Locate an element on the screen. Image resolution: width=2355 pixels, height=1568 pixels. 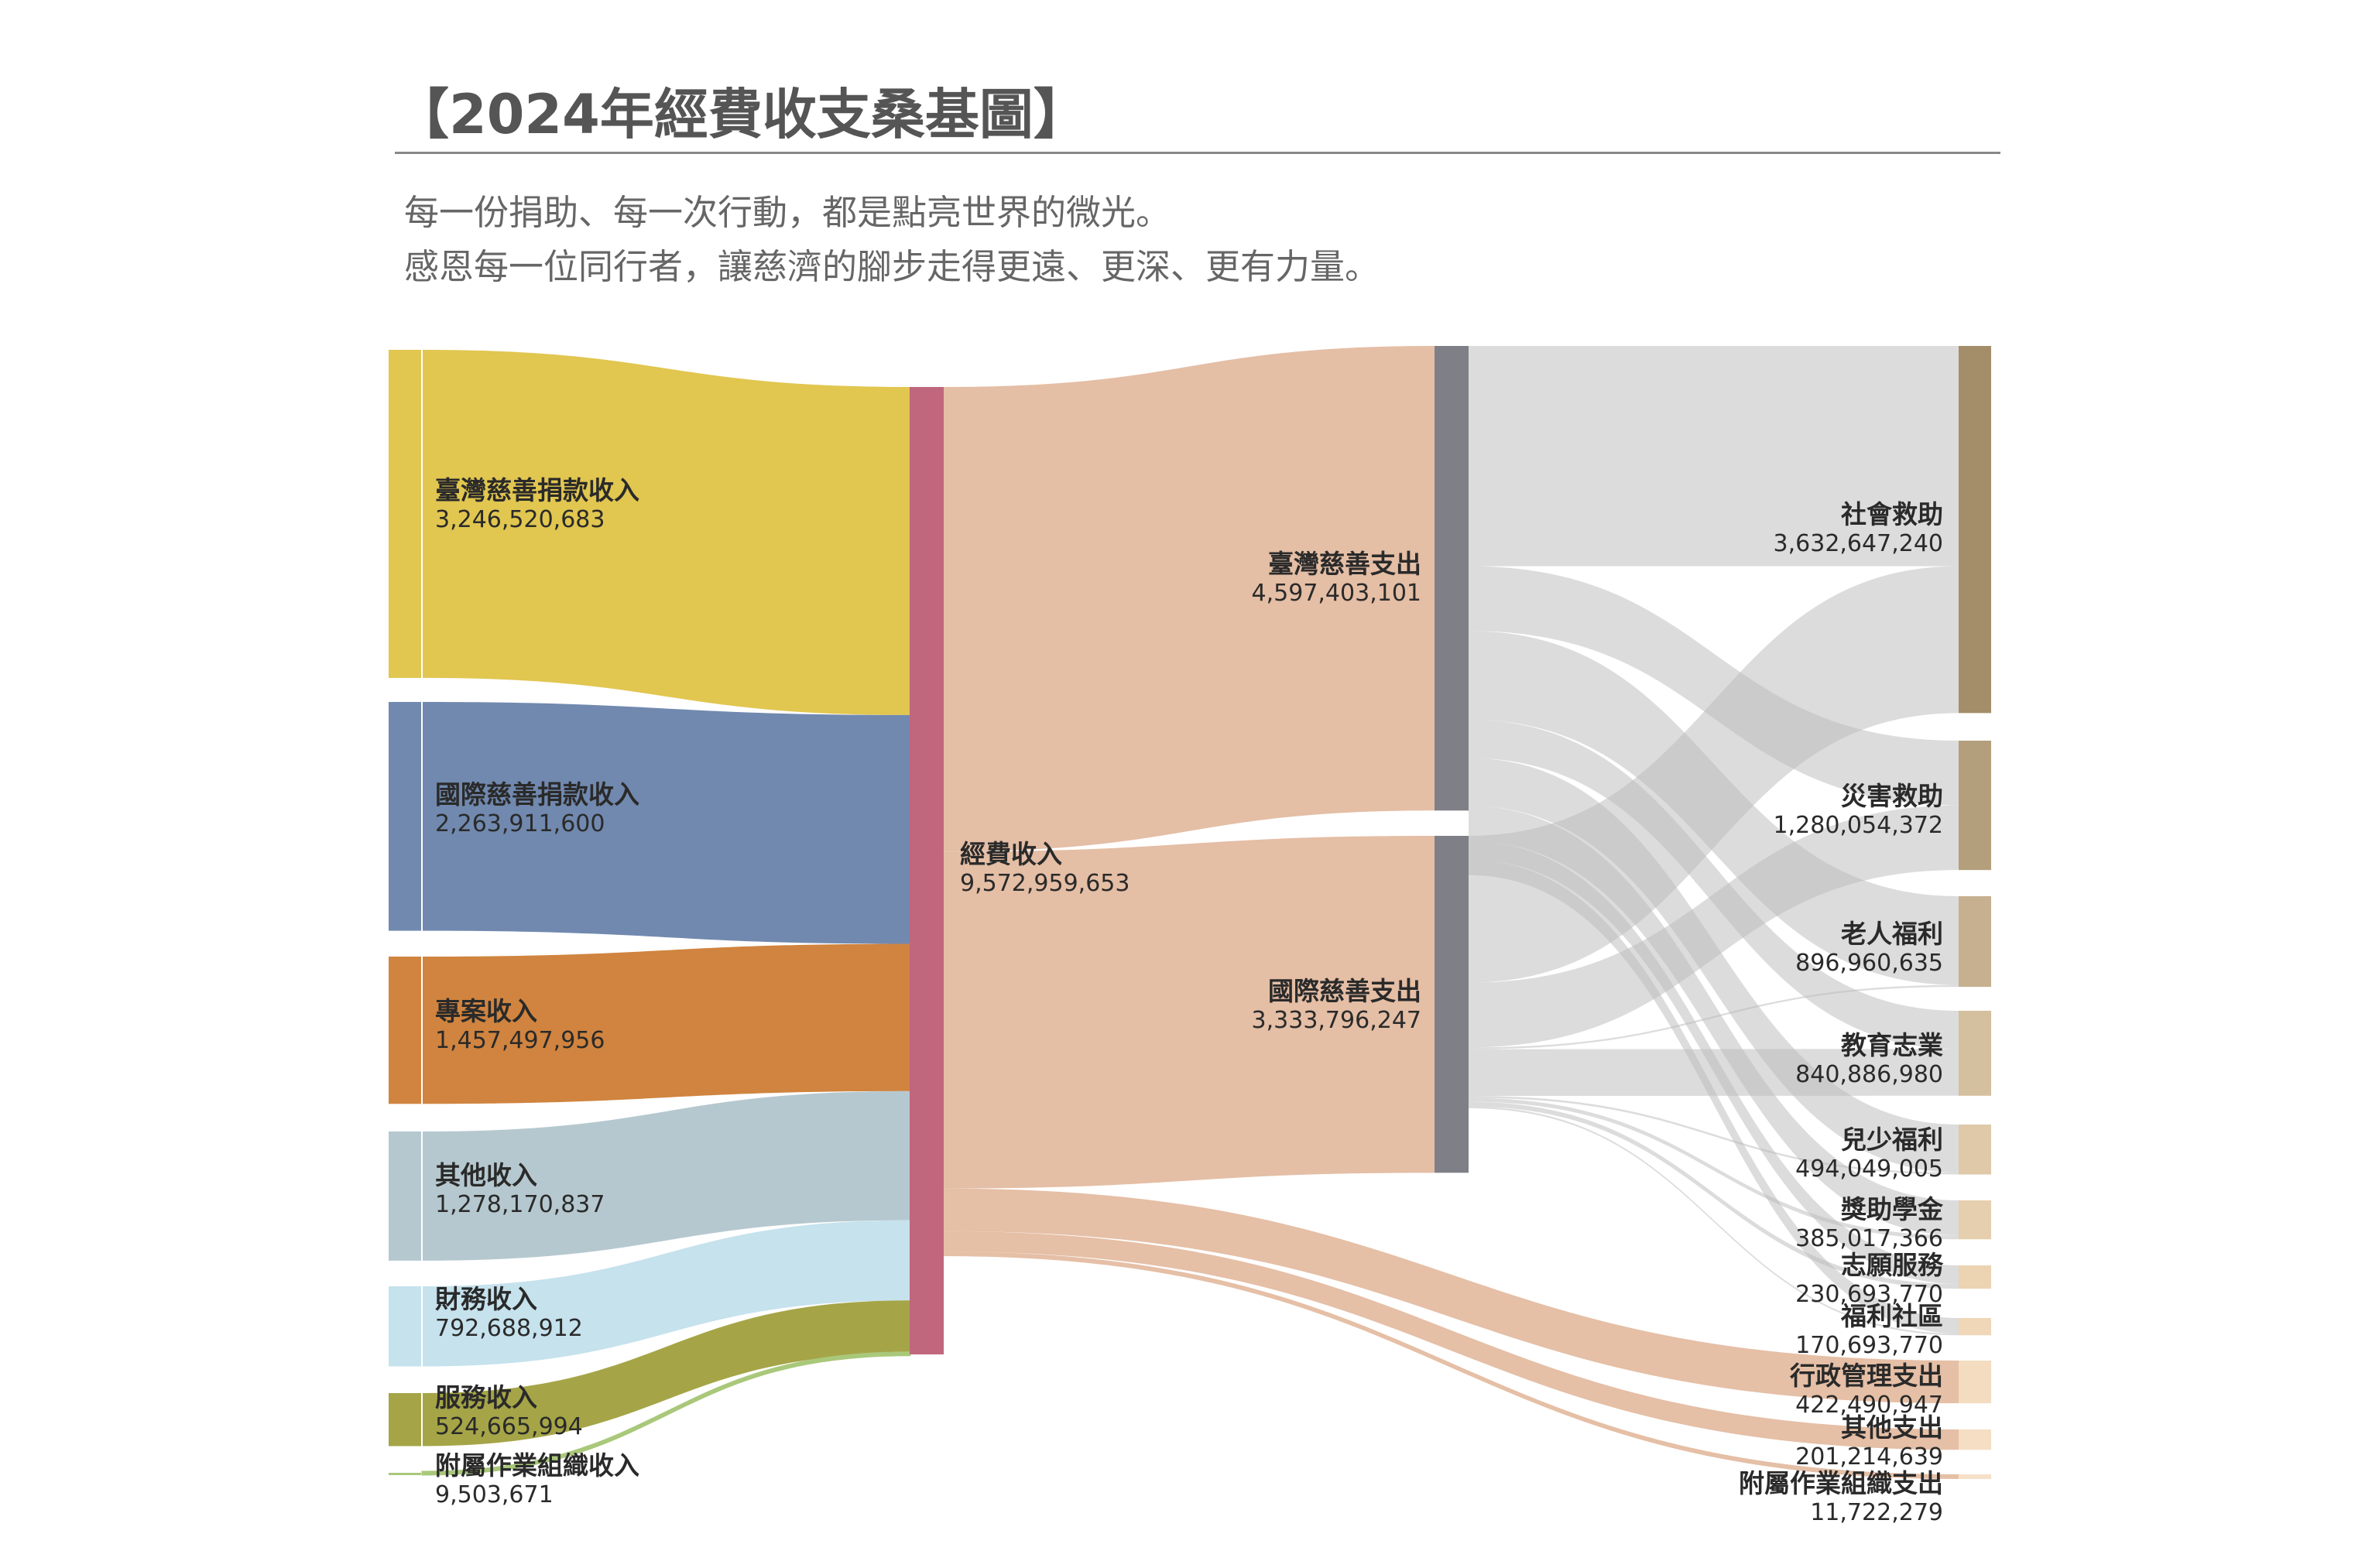
expense-label-7: 福利社區 is located at coordinates (1891, 1316).